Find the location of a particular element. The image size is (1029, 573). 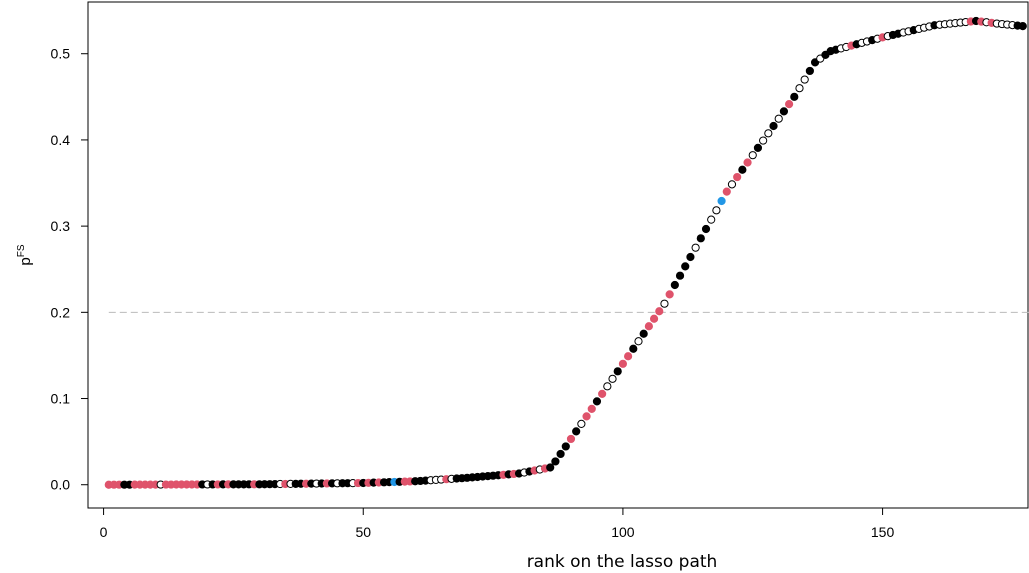

y-tick-label: 0.0 is located at coordinates (61, 485).